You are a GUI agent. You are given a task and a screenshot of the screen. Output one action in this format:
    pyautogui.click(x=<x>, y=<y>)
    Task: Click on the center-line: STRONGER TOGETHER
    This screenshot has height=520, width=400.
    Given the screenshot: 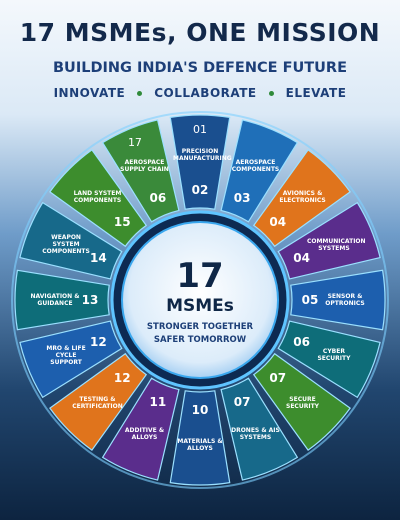 What is the action you would take?
    pyautogui.click(x=200, y=327)
    